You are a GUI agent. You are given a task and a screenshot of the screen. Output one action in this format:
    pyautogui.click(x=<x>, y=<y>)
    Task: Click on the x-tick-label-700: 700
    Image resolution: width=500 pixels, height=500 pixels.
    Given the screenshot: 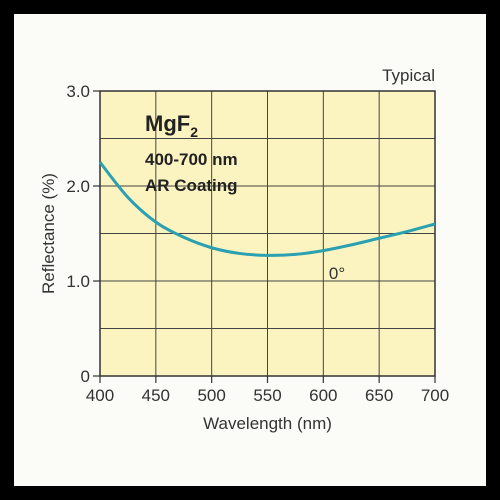 What is the action you would take?
    pyautogui.click(x=435, y=395)
    